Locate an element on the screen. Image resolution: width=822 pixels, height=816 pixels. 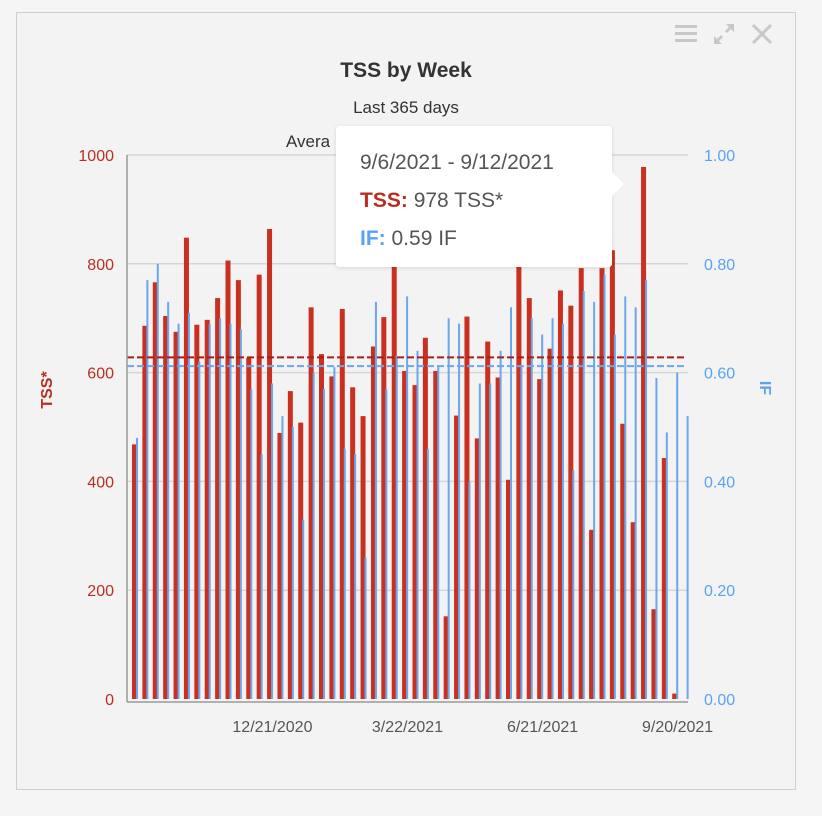
tooltip-tss-row: TSS: 978 TSS* is located at coordinates (474, 201).